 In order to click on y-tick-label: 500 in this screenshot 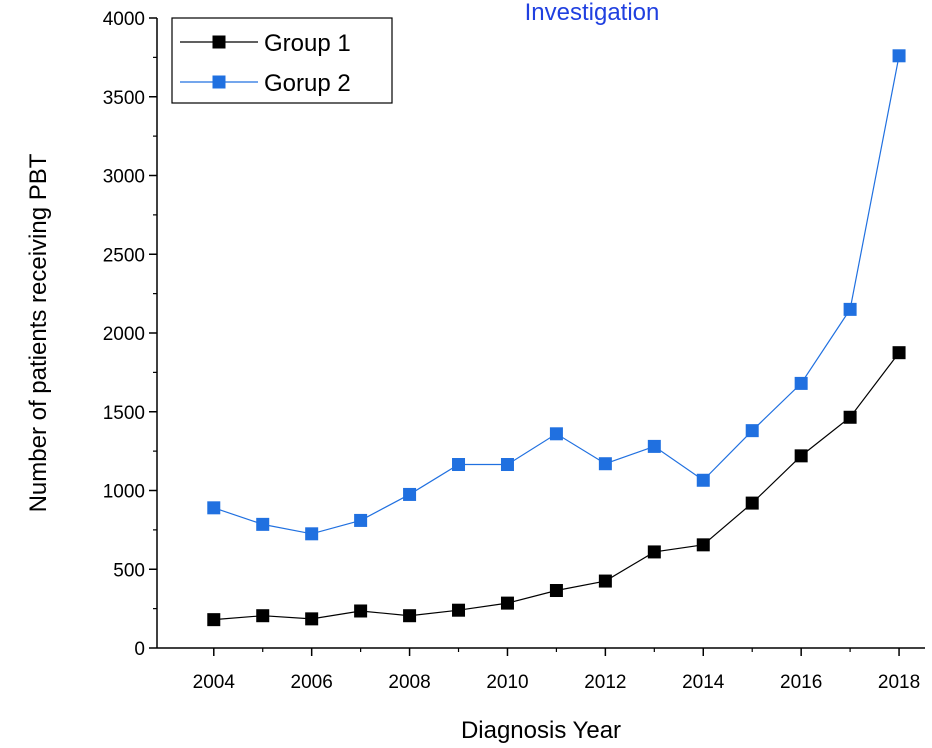, I will do `click(129, 570)`.